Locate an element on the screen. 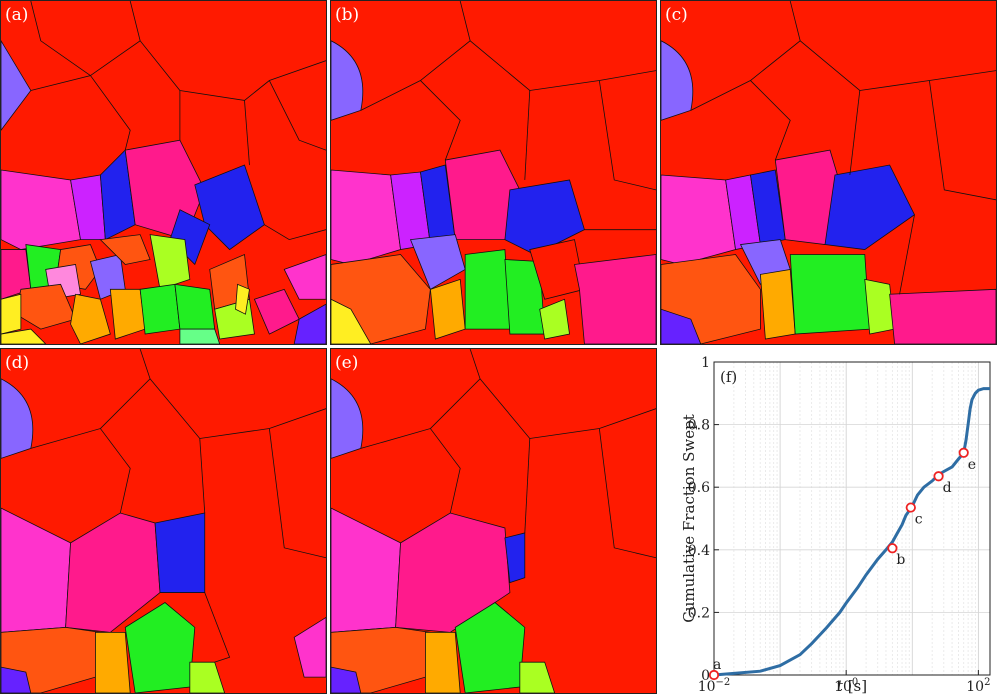  panel-f-label: (f) is located at coordinates (728, 377).